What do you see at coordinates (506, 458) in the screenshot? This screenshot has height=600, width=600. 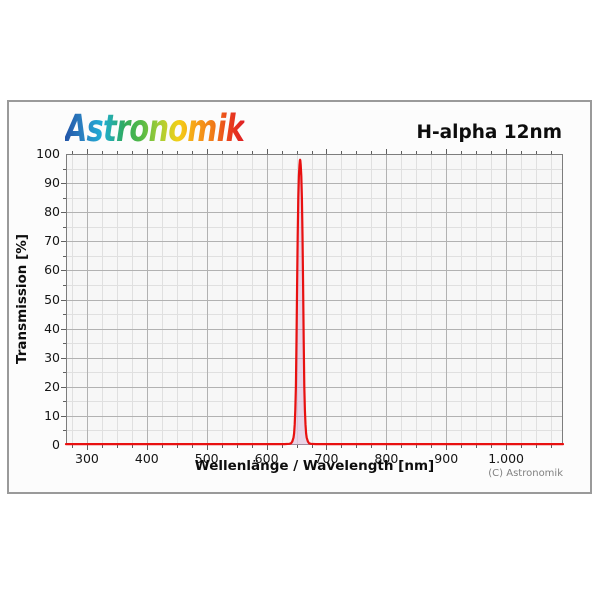 I see `x-tick-label: 1.000` at bounding box center [506, 458].